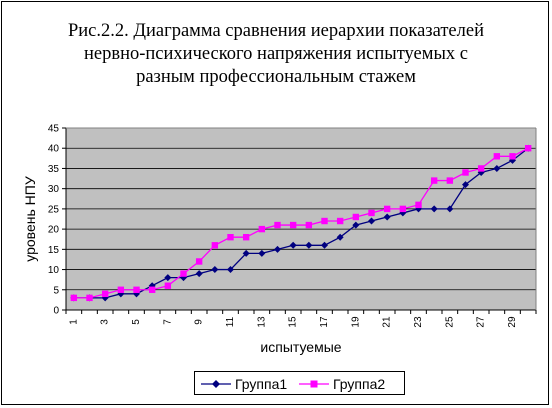 The width and height of the screenshot is (552, 408). Describe the element at coordinates (261, 322) in the screenshot. I see `x-tick-label: 13` at that location.